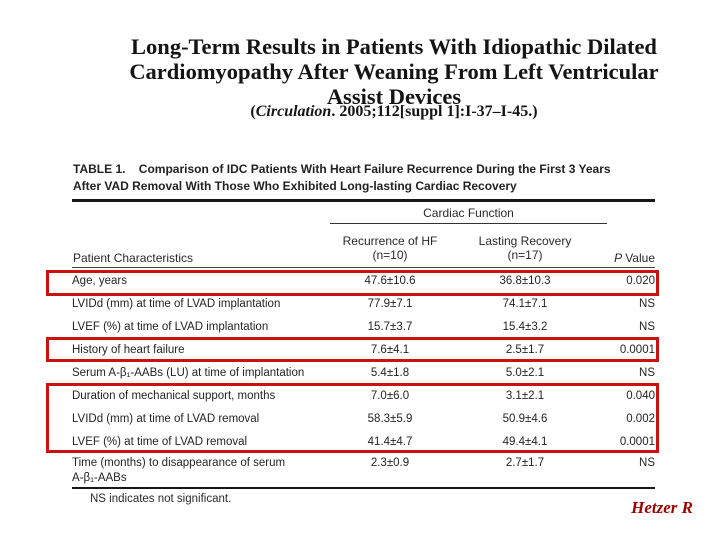 This screenshot has width=720, height=540. Describe the element at coordinates (468, 213) in the screenshot. I see `spanner-header: Cardiac Function` at that location.